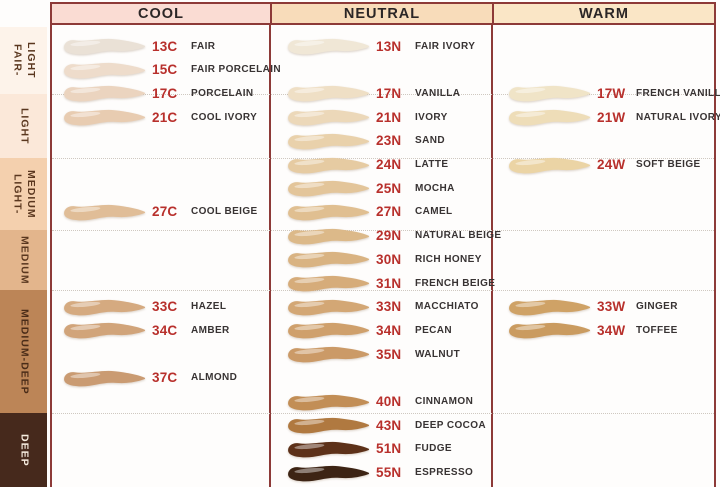  I want to click on shade-code: 17N, so click(389, 93).